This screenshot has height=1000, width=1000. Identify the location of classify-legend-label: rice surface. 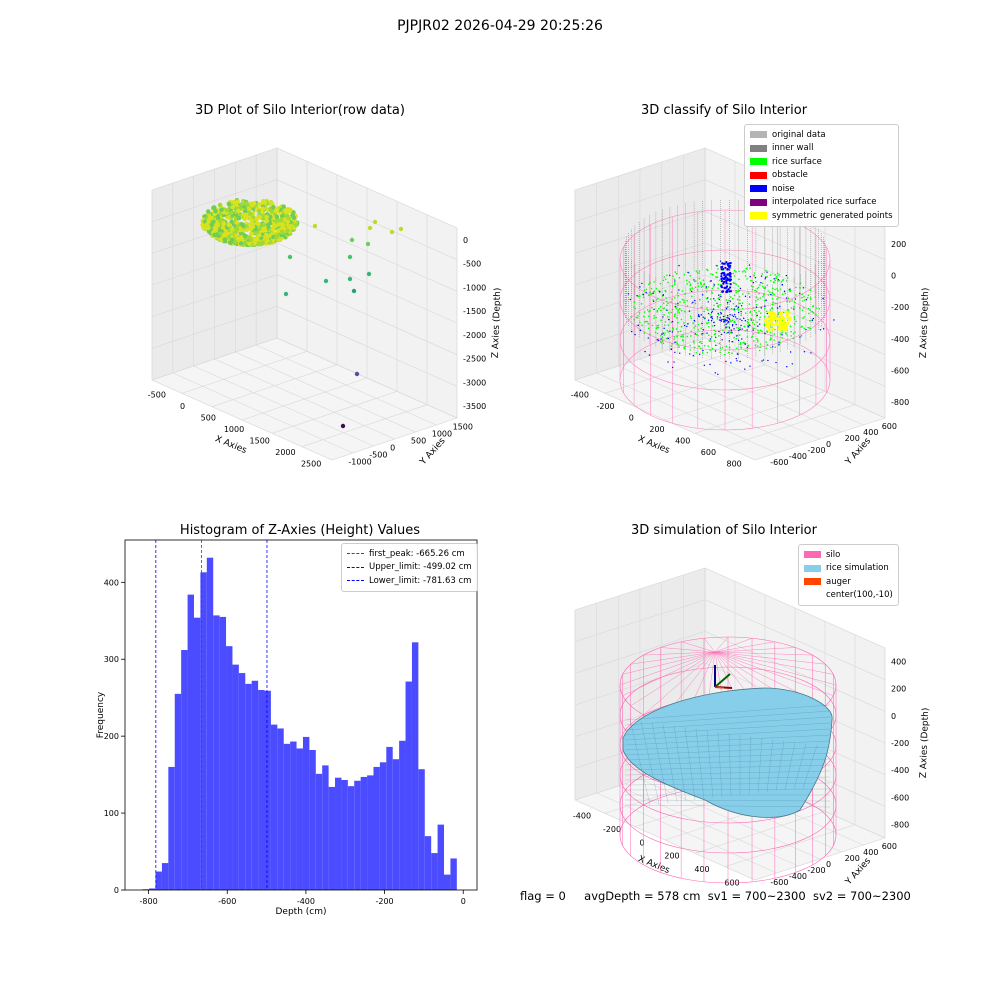
(797, 161).